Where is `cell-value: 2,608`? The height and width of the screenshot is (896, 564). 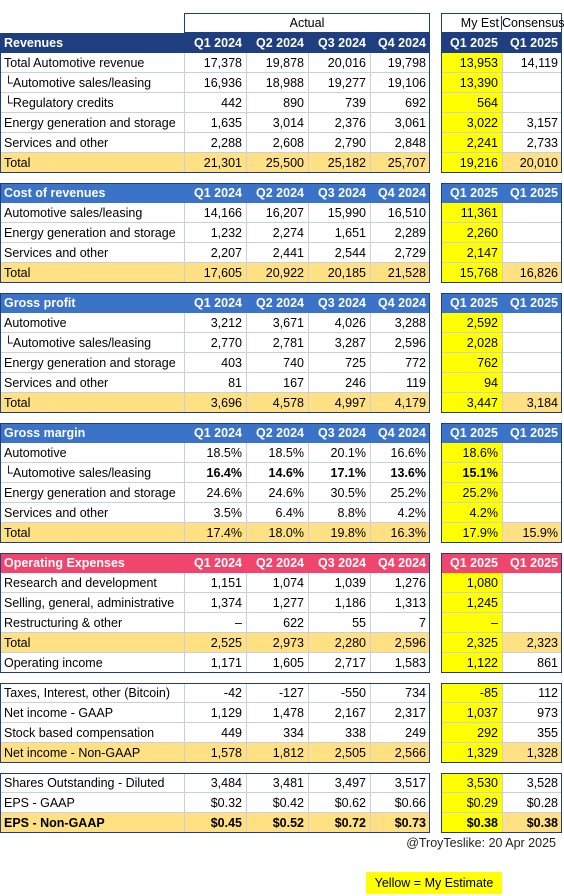
cell-value: 2,608 is located at coordinates (288, 143).